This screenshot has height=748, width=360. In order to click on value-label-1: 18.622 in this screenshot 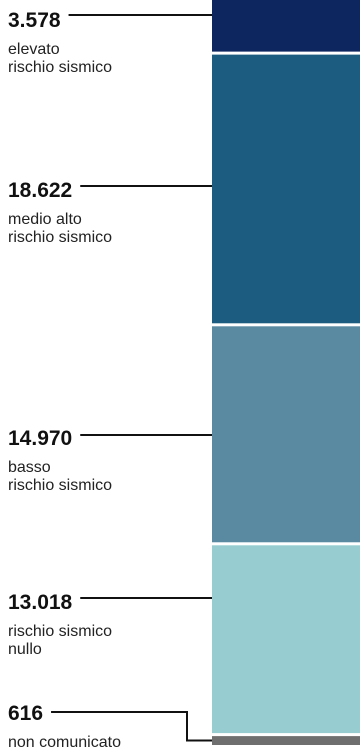, I will do `click(40, 190)`.